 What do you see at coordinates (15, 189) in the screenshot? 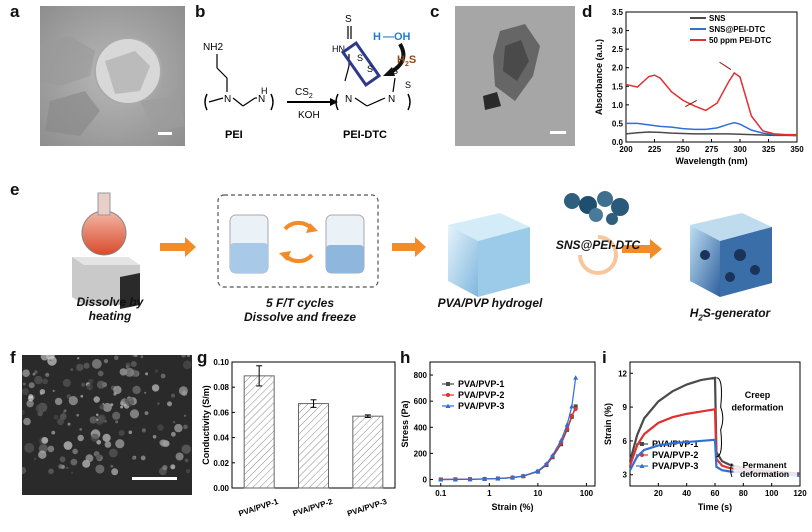
I see `panel-label-e: e` at bounding box center [15, 189].